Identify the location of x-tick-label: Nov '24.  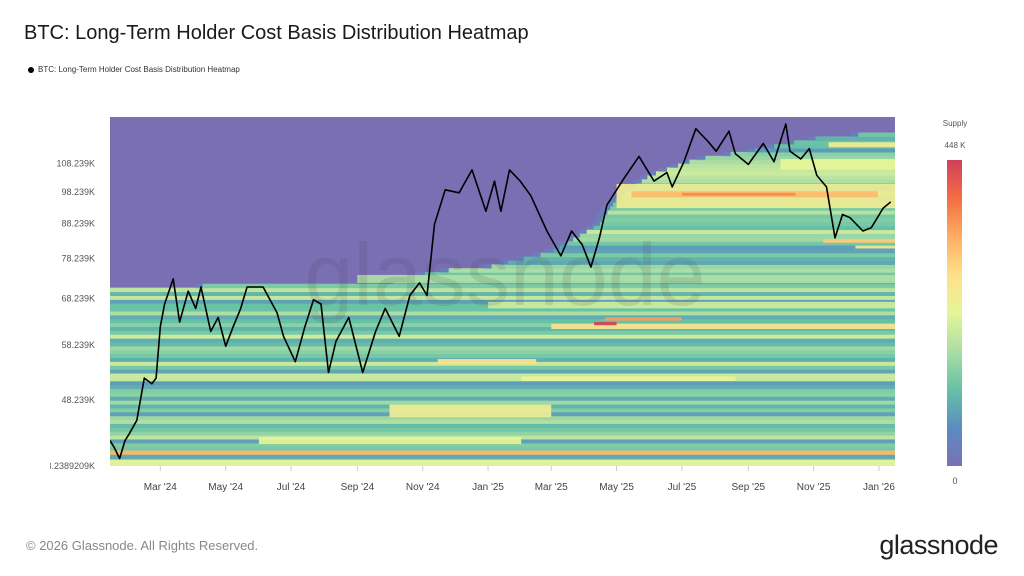
(423, 487).